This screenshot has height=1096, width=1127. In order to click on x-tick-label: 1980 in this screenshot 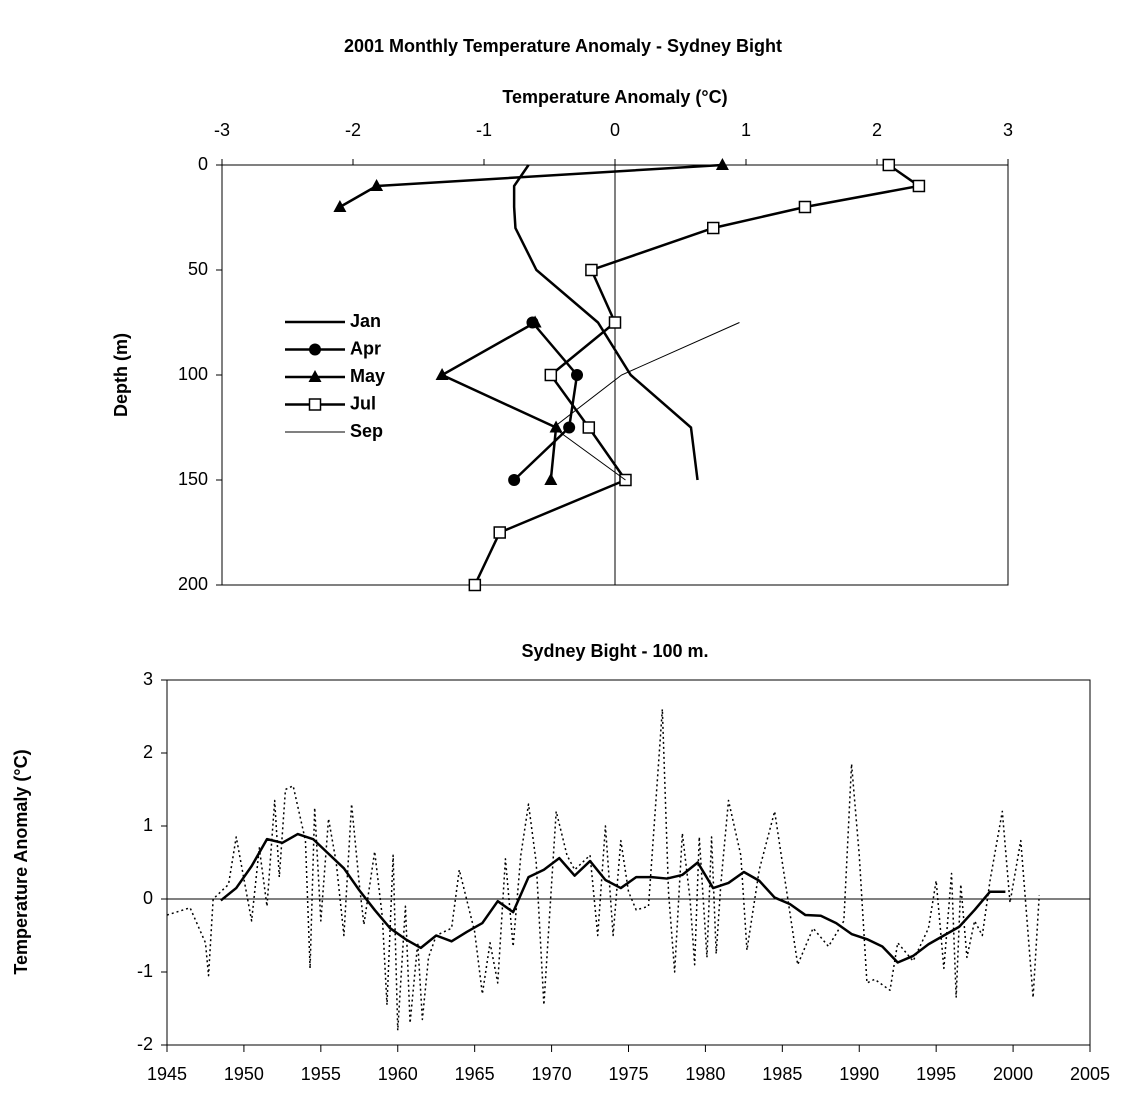, I will do `click(705, 1074)`.